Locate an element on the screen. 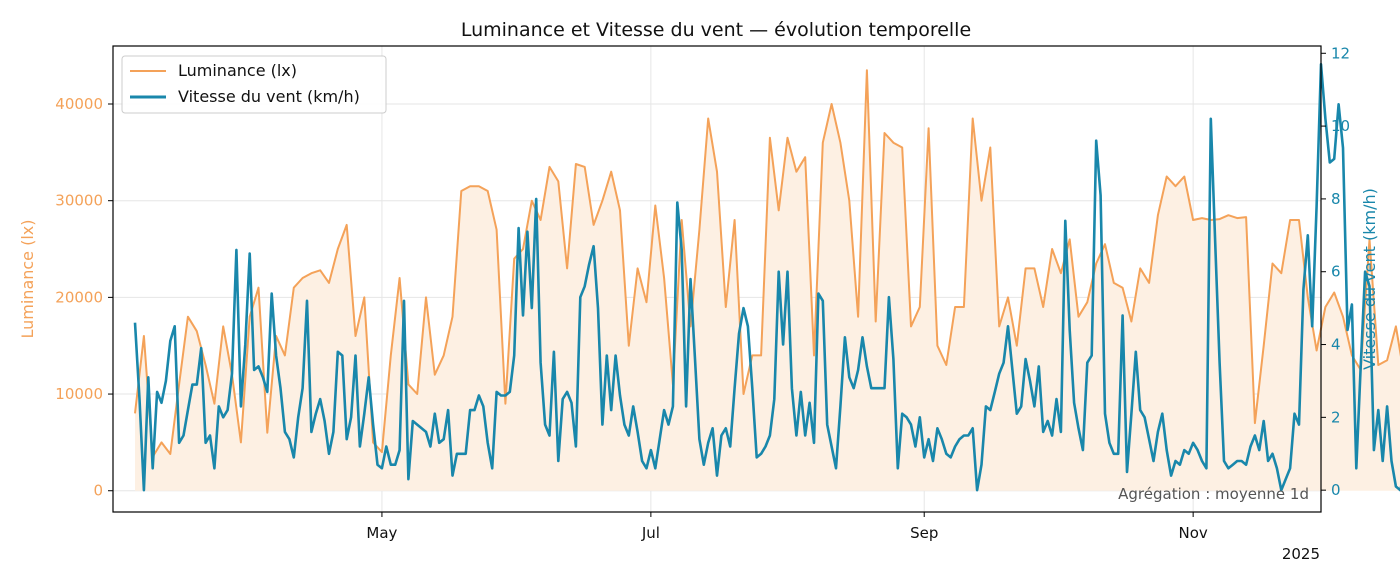 Image resolution: width=1400 pixels, height=584 pixels. right-axis-tick-label: 12 is located at coordinates (1340, 53).